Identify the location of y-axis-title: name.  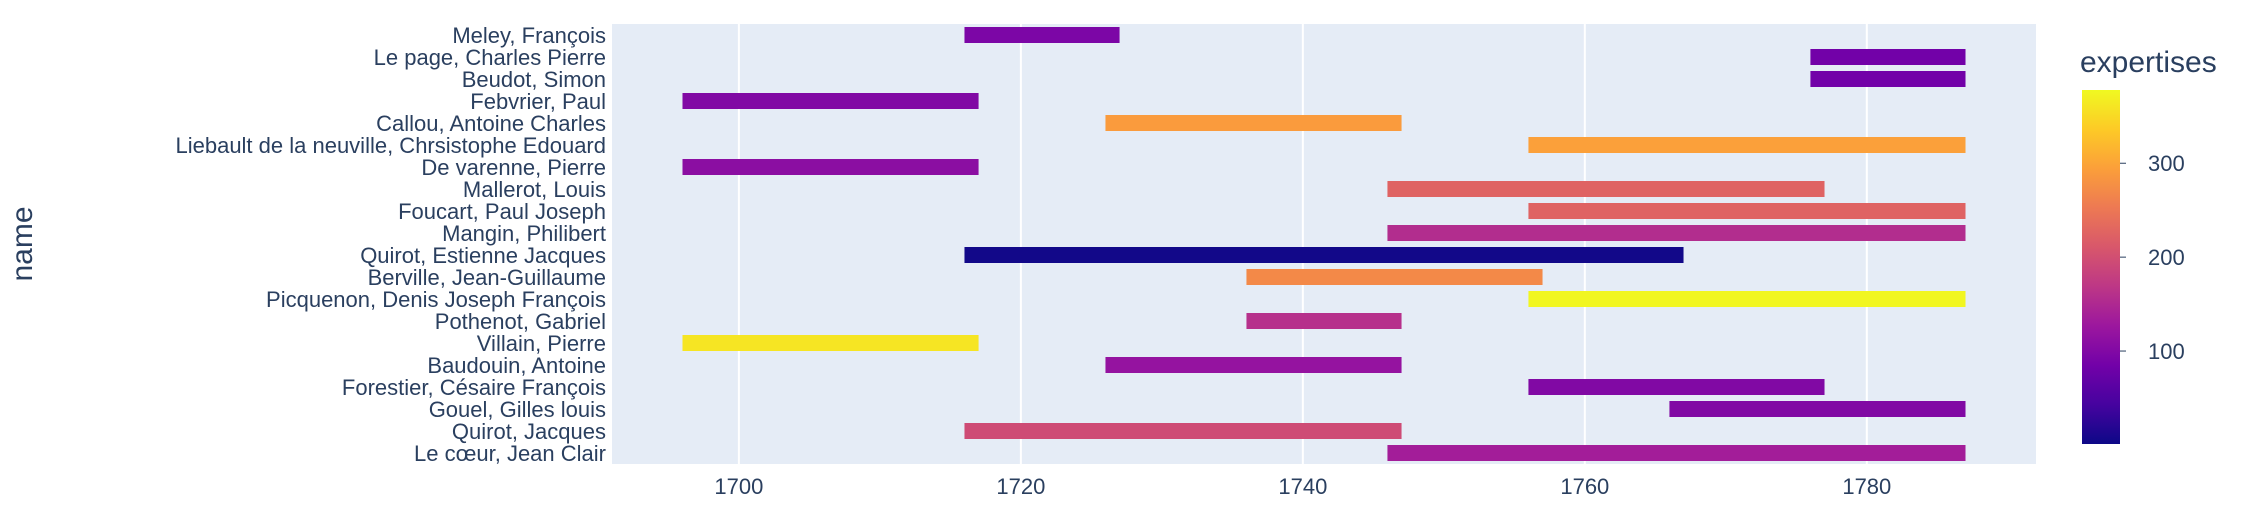
(22, 243).